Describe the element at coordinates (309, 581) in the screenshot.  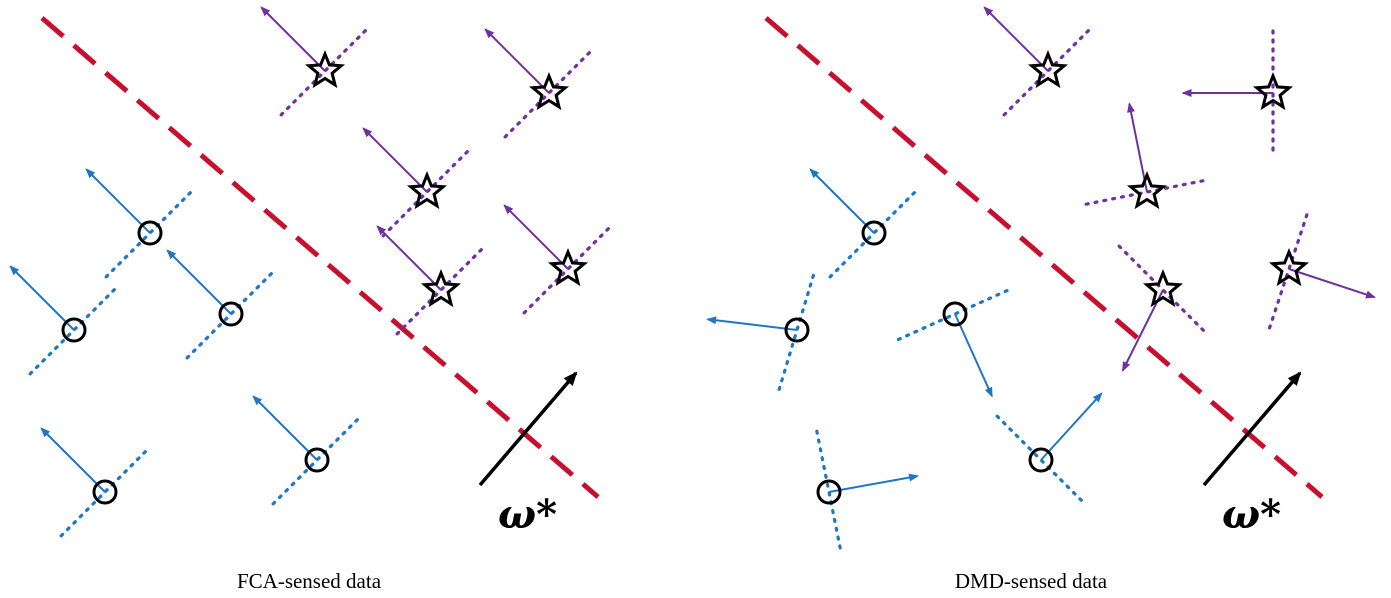
I see `caption-fca: FCA-sensed data` at that location.